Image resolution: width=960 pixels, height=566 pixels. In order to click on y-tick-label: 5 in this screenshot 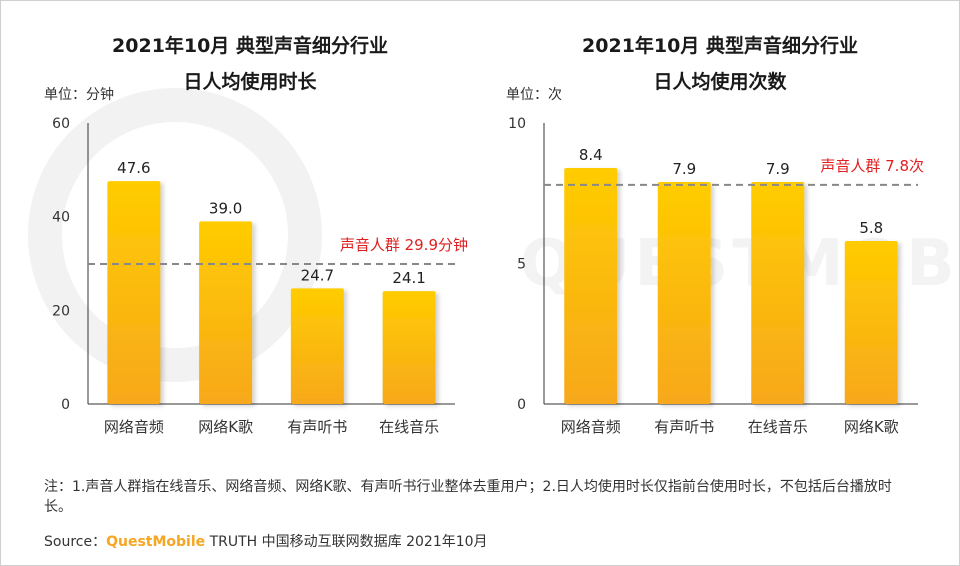, I will do `click(521, 265)`.